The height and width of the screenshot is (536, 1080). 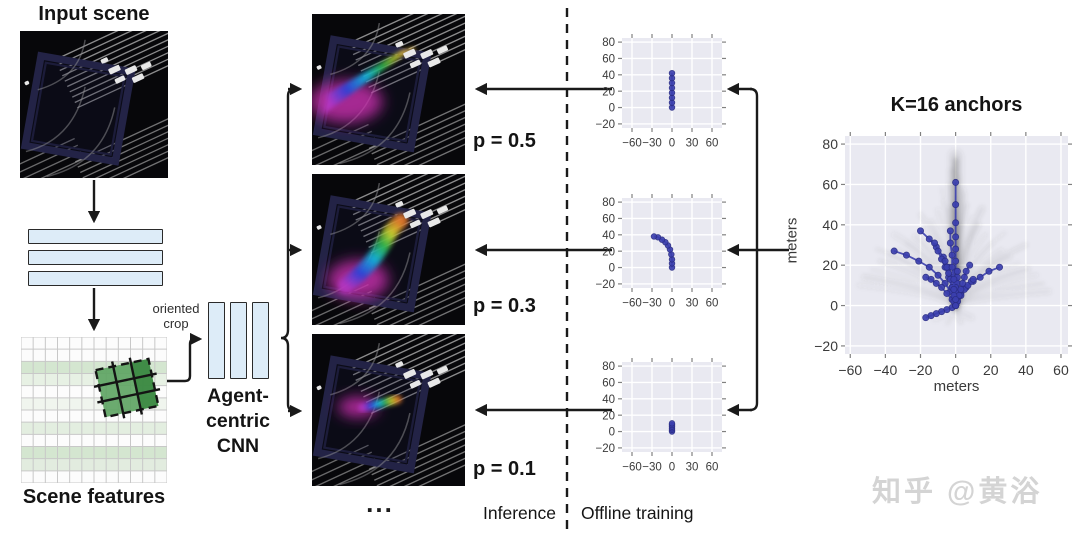 What do you see at coordinates (504, 306) in the screenshot?
I see `probability-label-2: p = 0.3` at bounding box center [504, 306].